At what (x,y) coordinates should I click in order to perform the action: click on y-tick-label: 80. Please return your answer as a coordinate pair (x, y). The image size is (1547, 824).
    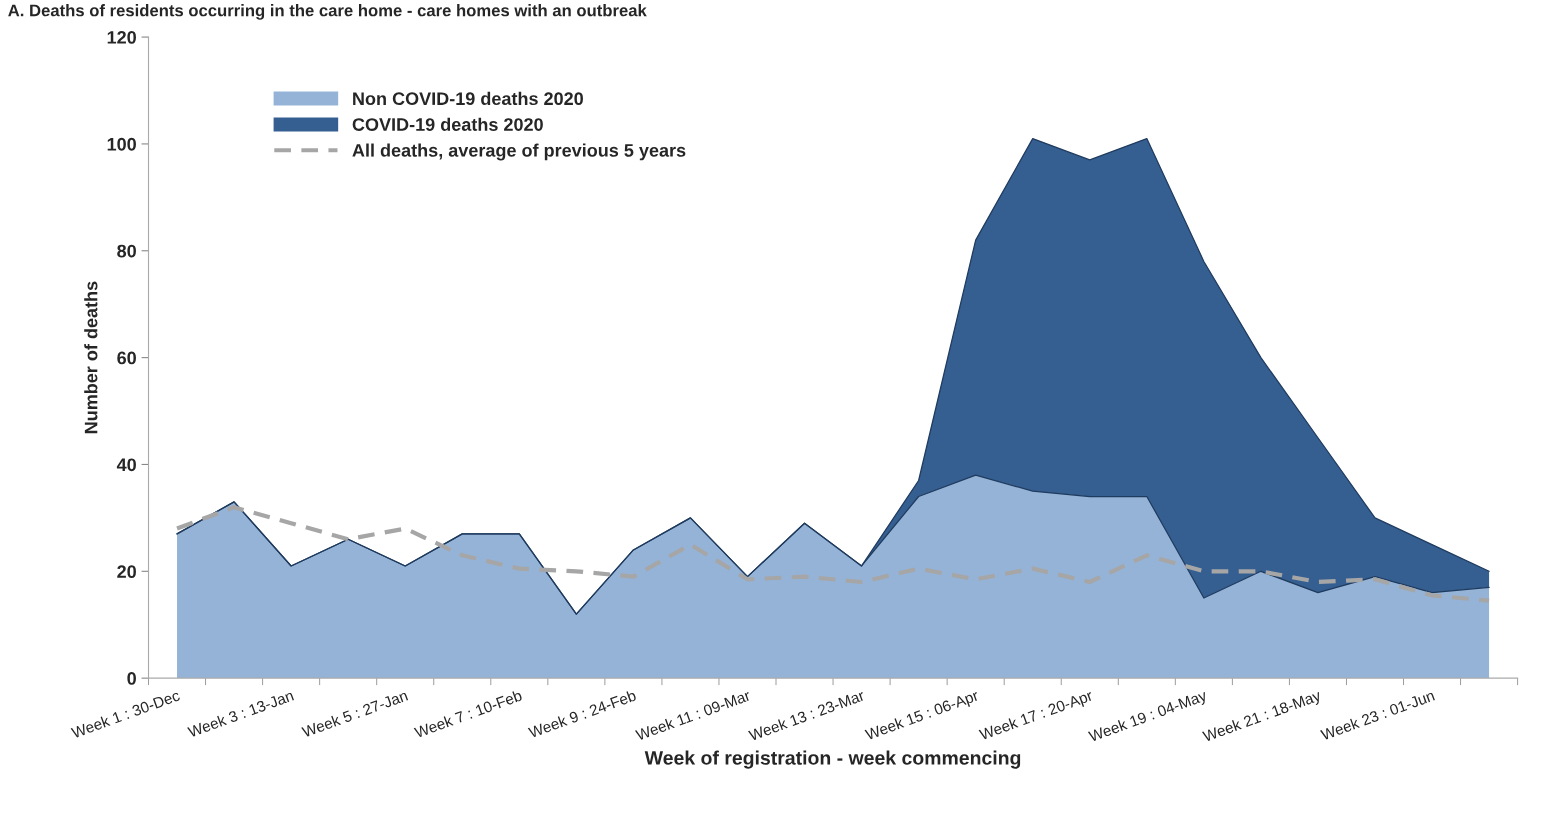
    Looking at the image, I should click on (126, 251).